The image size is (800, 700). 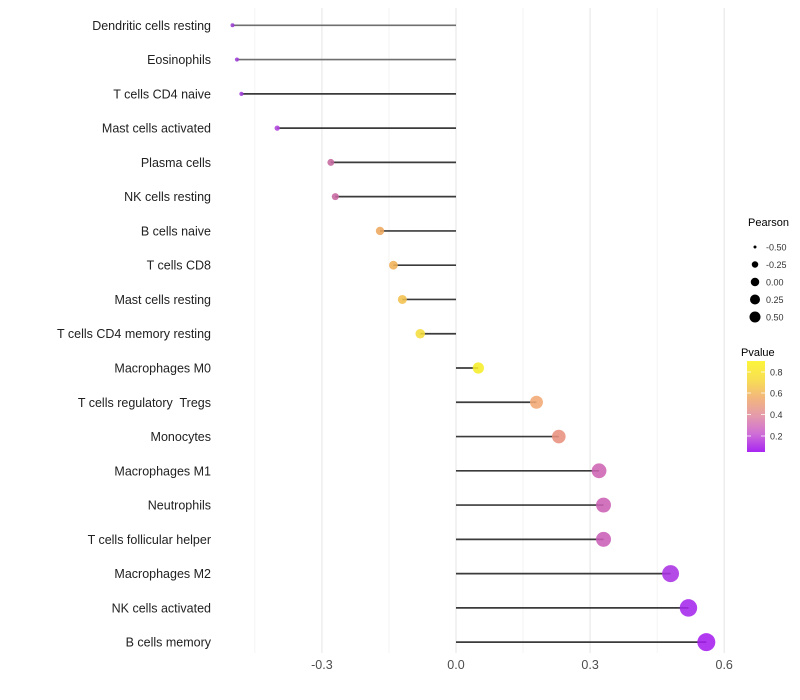 I want to click on x-tick-label: -0.3, so click(x=322, y=665).